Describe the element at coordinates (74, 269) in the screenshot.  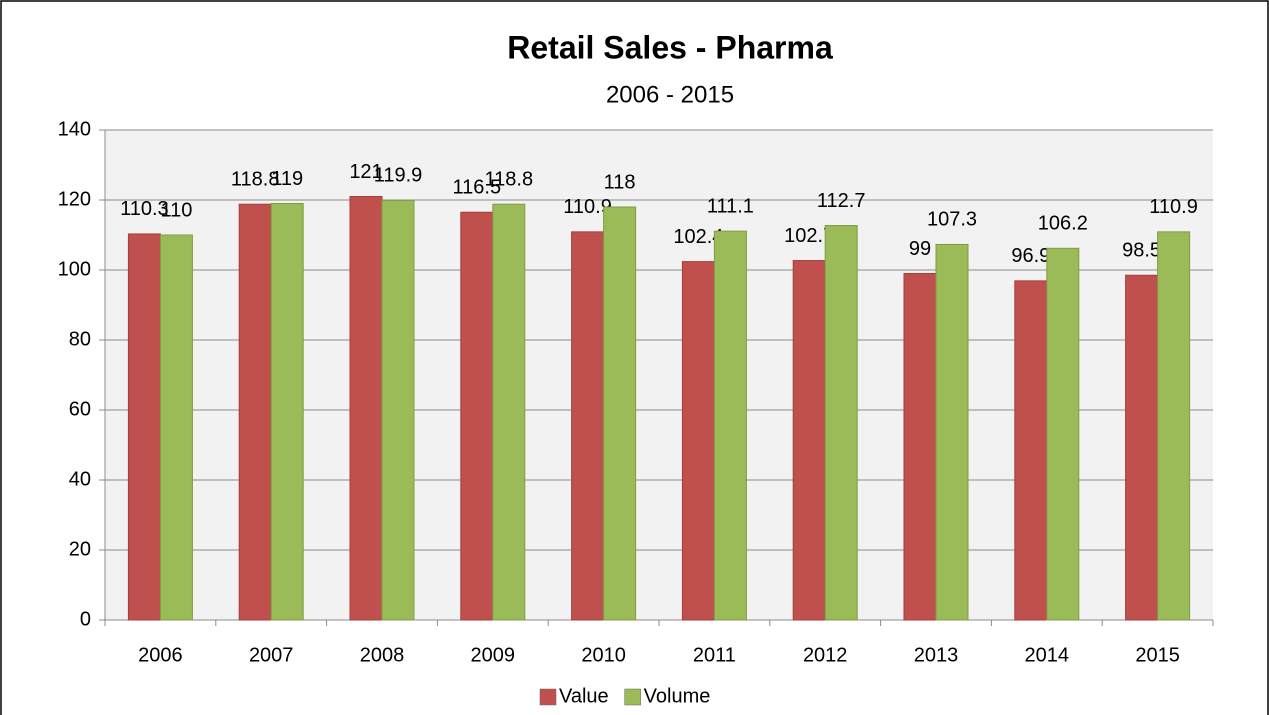
I see `y-tick-label: 100` at that location.